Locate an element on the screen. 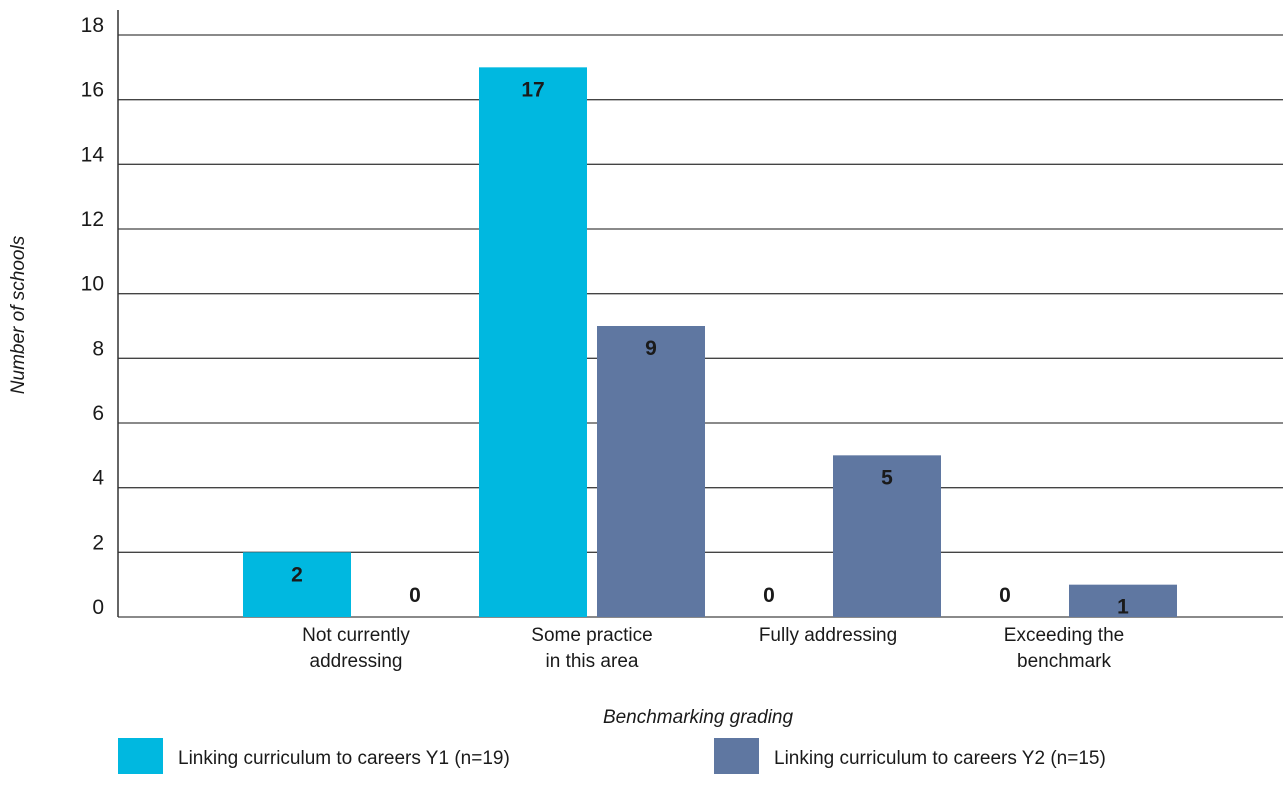  y-axis-ticks: 0 2 4 6 8 10 12 14 16 18 is located at coordinates (93, 316).